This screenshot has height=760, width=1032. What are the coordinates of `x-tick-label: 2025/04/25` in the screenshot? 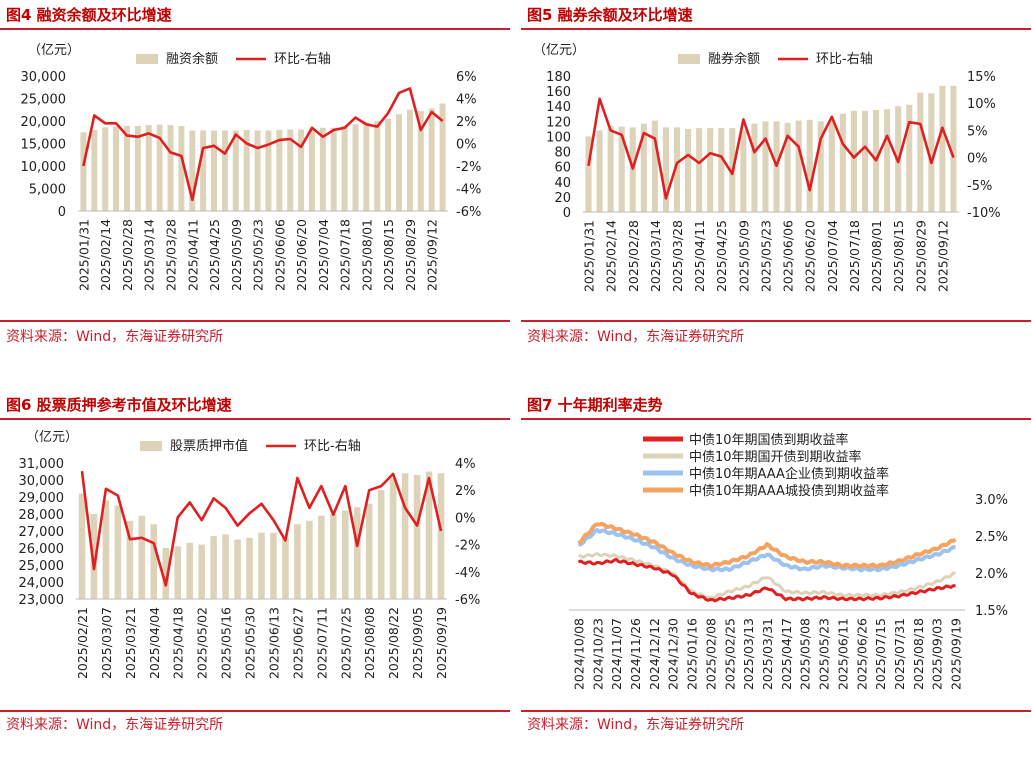 It's located at (214, 255).